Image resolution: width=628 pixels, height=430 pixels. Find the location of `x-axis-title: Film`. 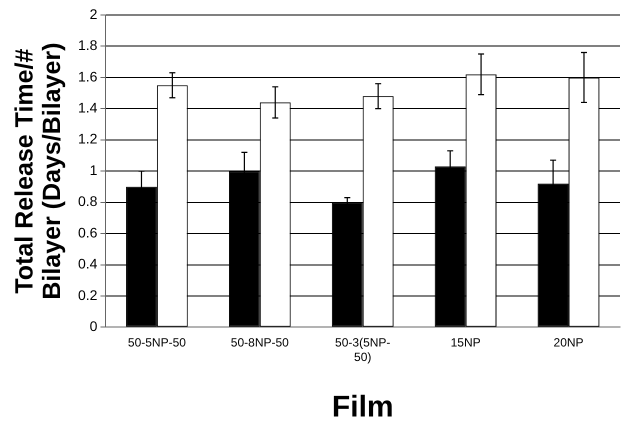

x-axis-title: Film is located at coordinates (363, 407).